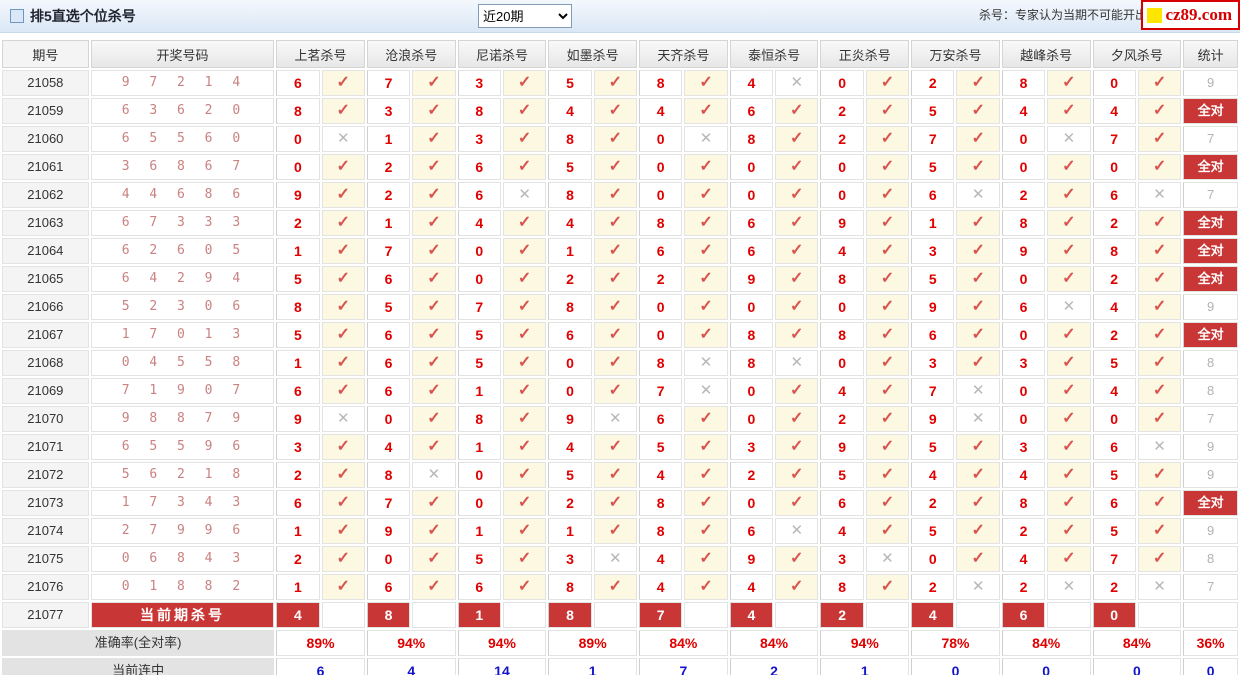 The width and height of the screenshot is (1240, 675). I want to click on site-logo: cz89.com, so click(1190, 15).